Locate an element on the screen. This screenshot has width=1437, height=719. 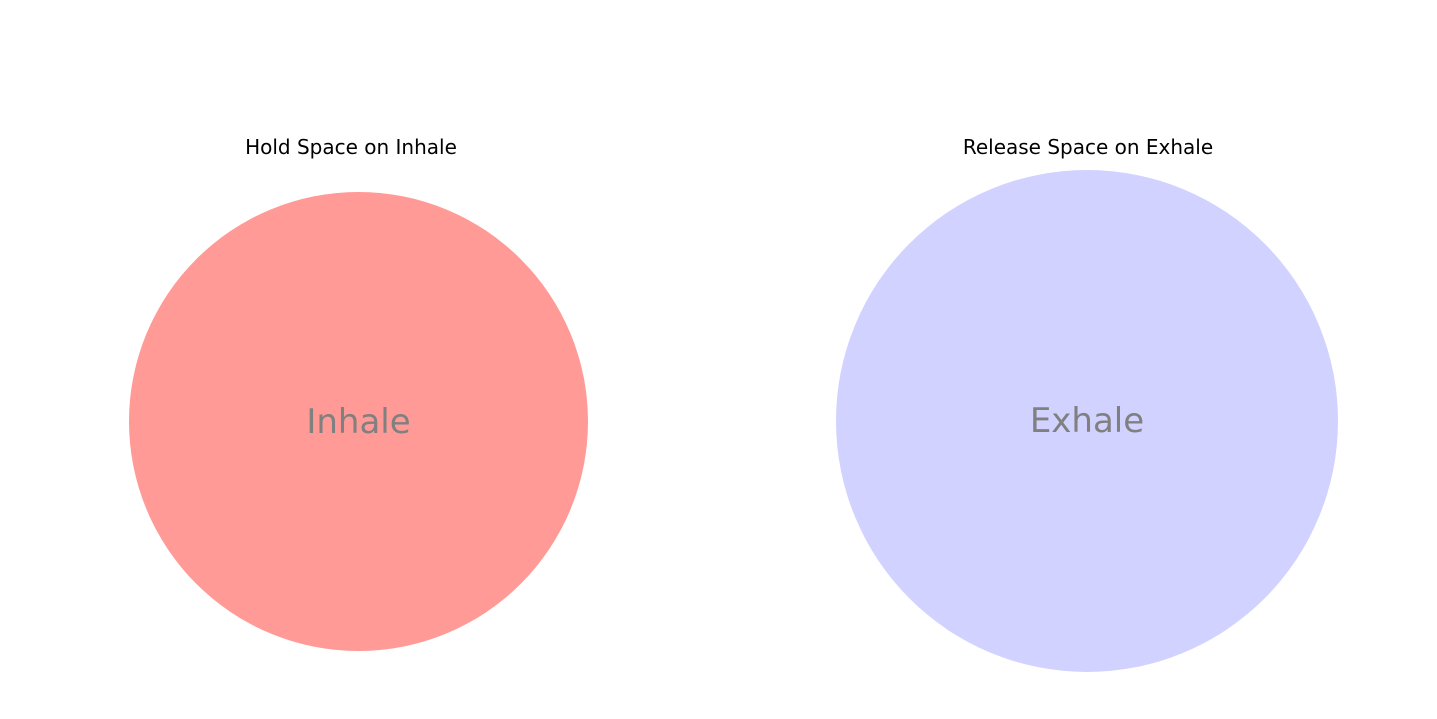
inhale-circle-label: Inhale is located at coordinates (358, 421).